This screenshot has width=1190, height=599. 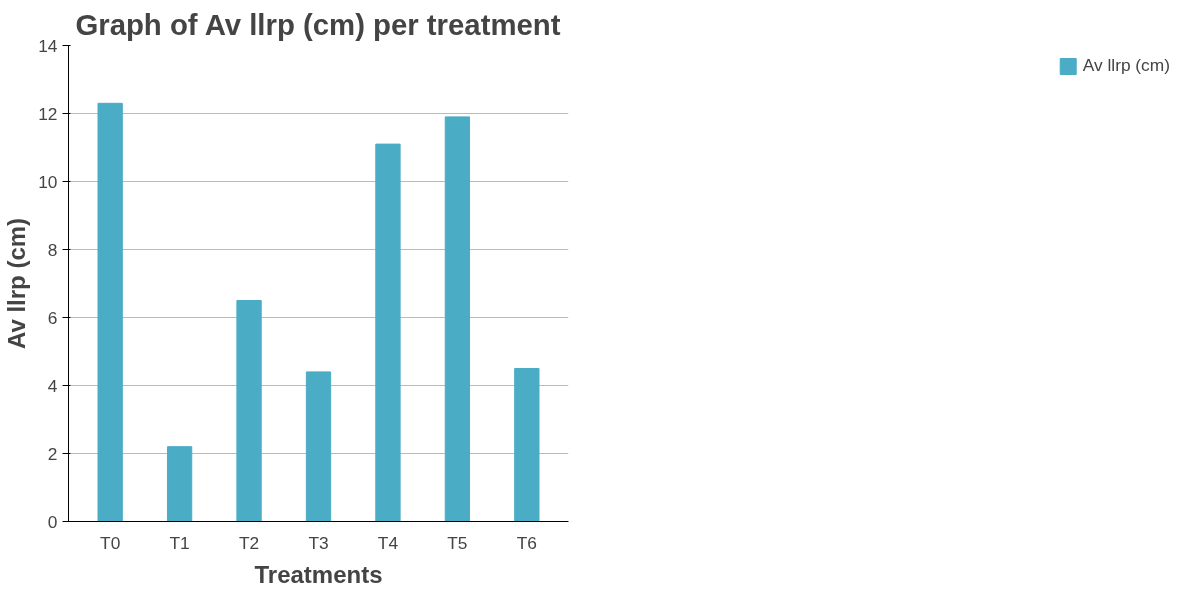 What do you see at coordinates (52, 453) in the screenshot?
I see `y-tick-label: 2` at bounding box center [52, 453].